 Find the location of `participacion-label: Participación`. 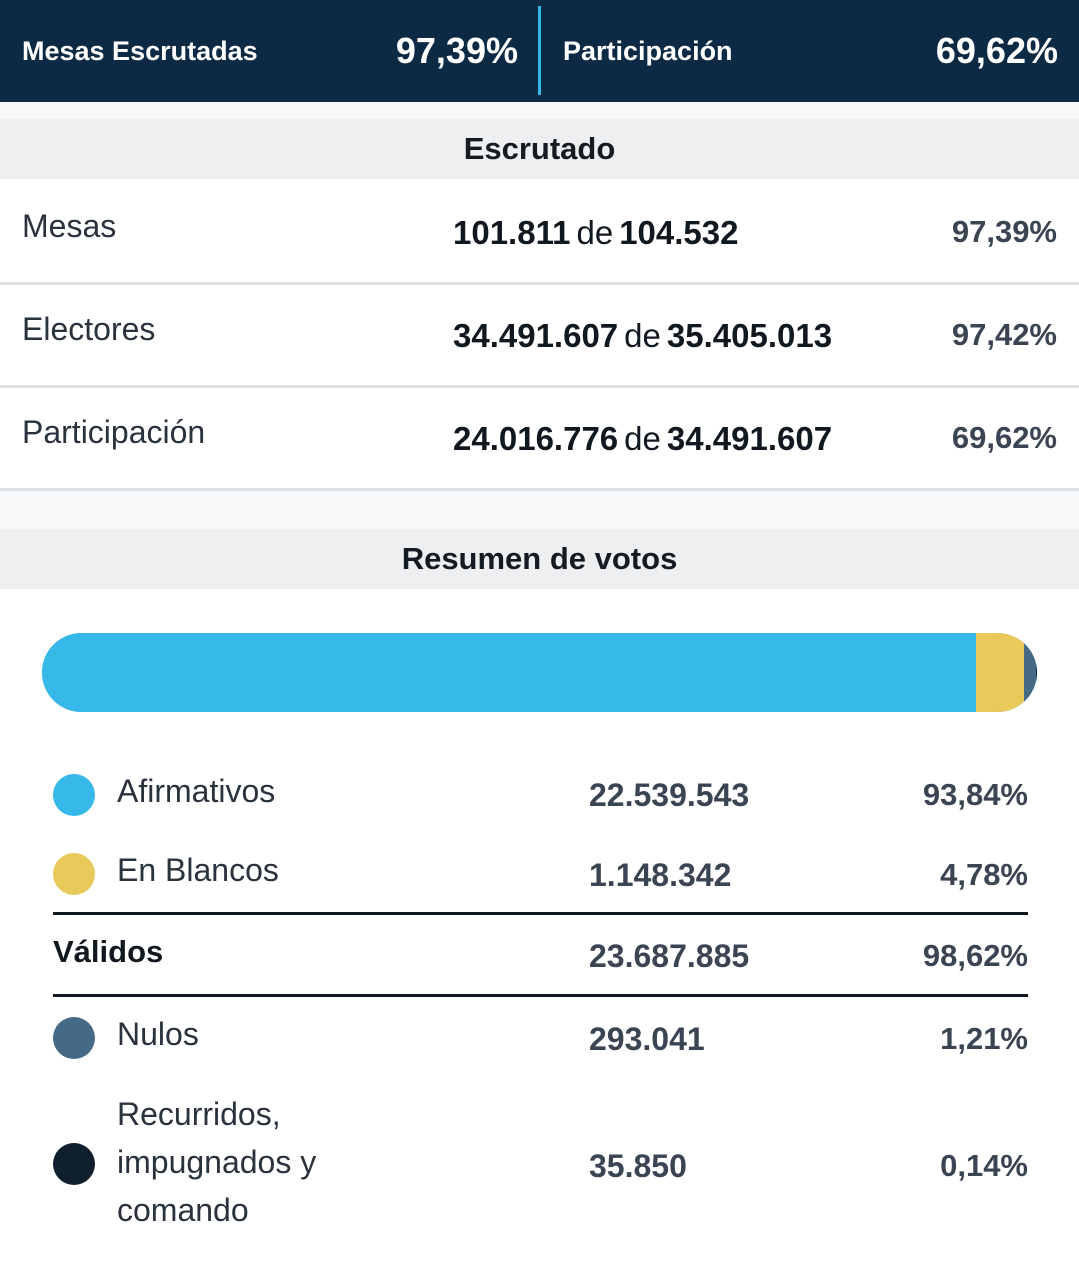

participacion-label: Participación is located at coordinates (648, 50).